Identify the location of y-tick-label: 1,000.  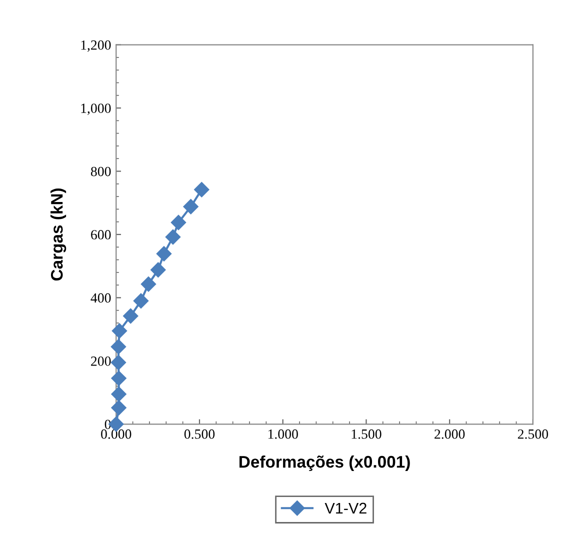
(96, 109).